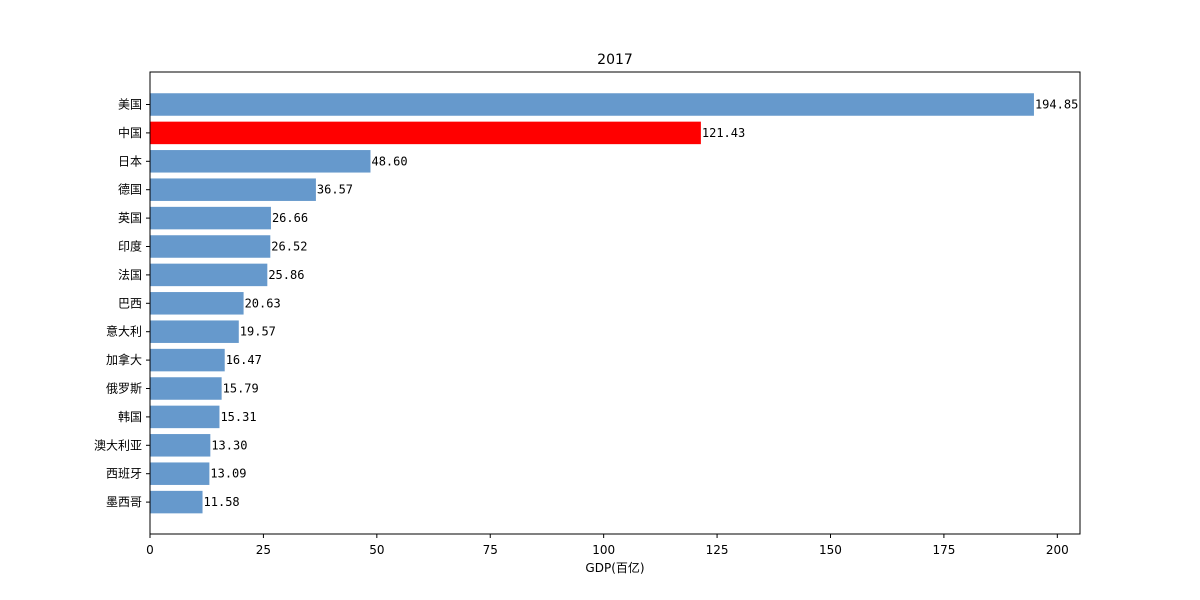 This screenshot has height=600, width=1200. Describe the element at coordinates (603, 550) in the screenshot. I see `x-tick-label: 100` at that location.